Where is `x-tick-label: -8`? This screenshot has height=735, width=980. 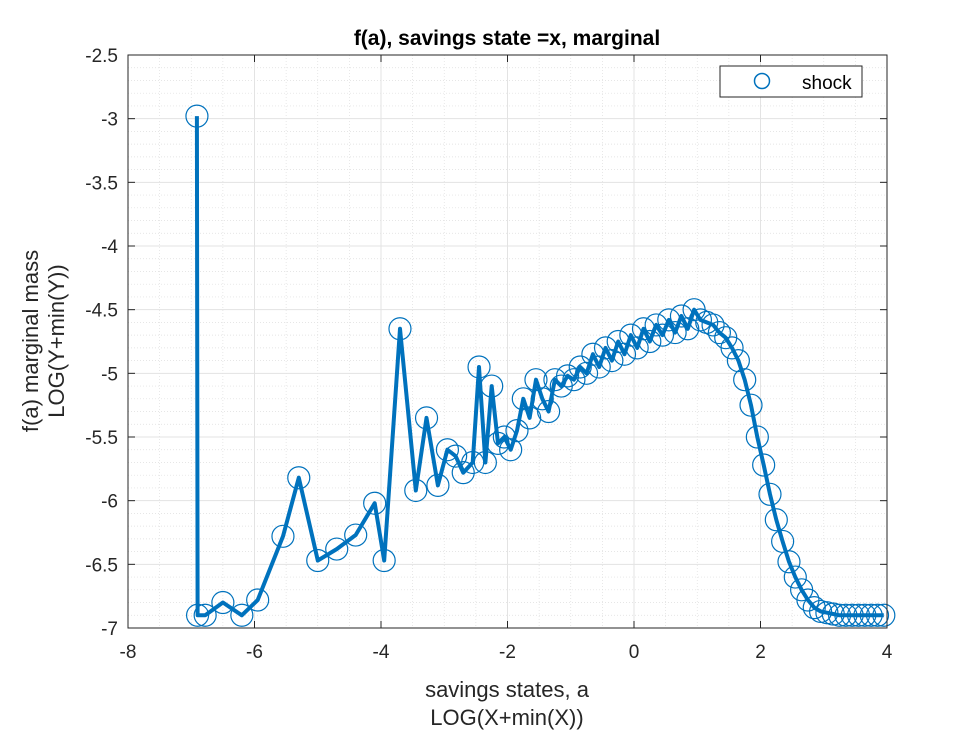 x-tick-label: -8 is located at coordinates (128, 652).